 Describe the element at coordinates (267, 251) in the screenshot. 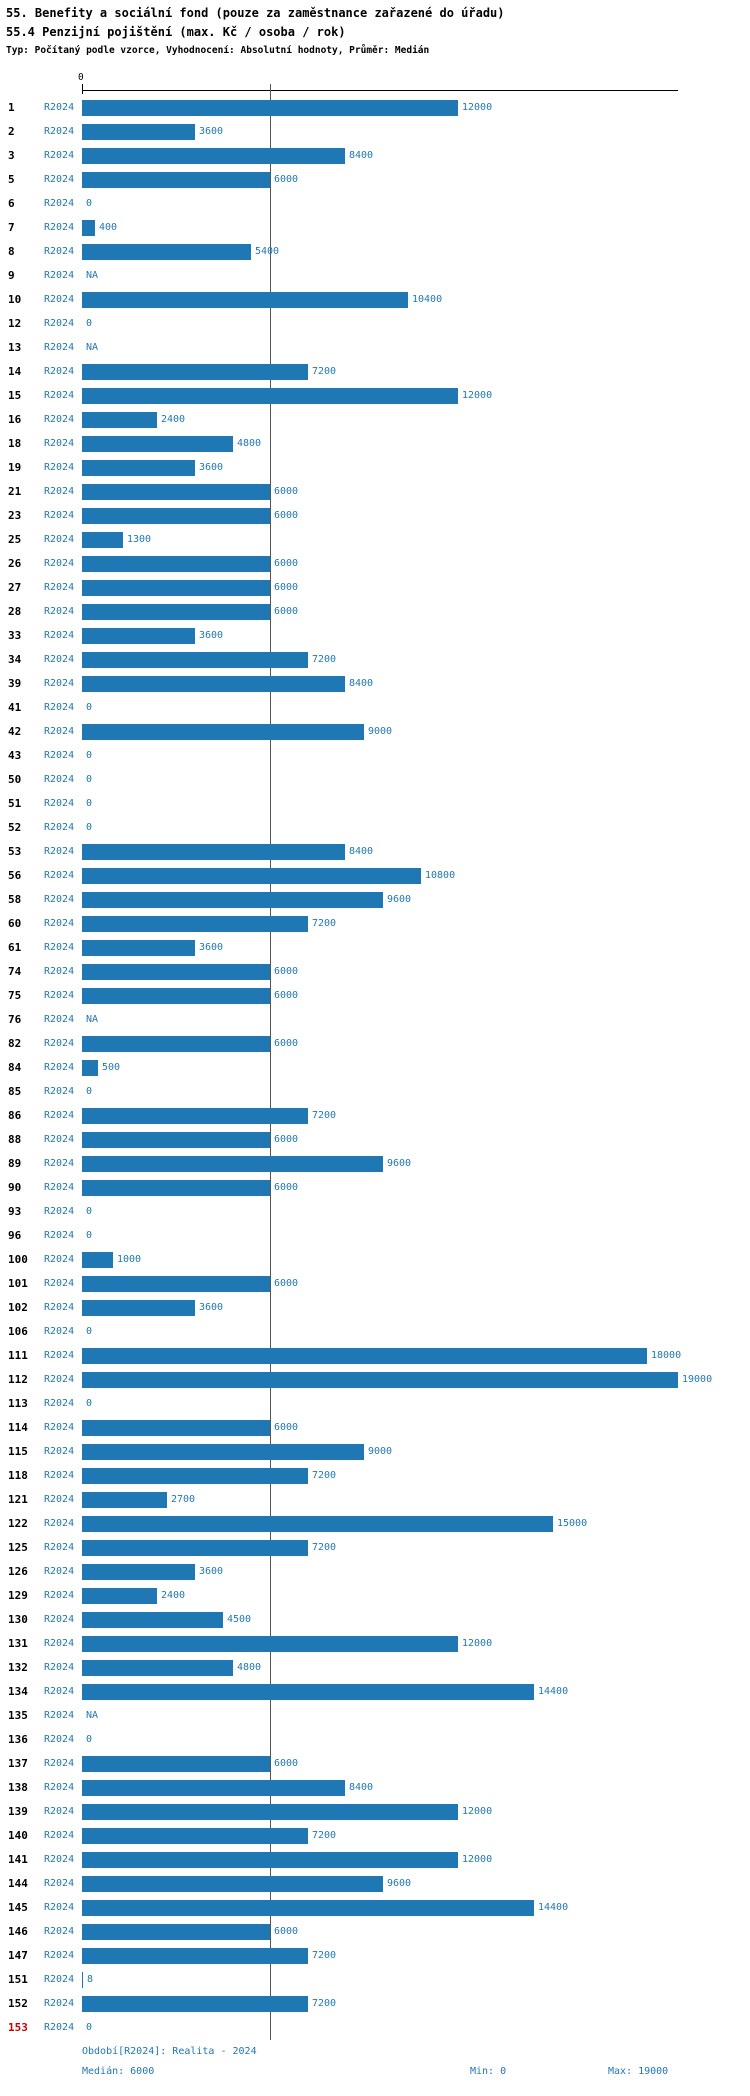

I see `value-label: 5400` at that location.